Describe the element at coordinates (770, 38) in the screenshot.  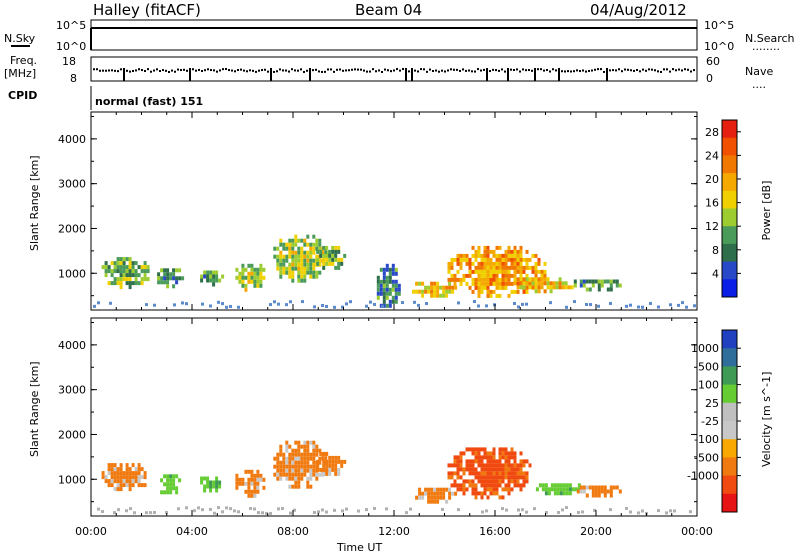
I see `nsearch-label: N.Search` at that location.